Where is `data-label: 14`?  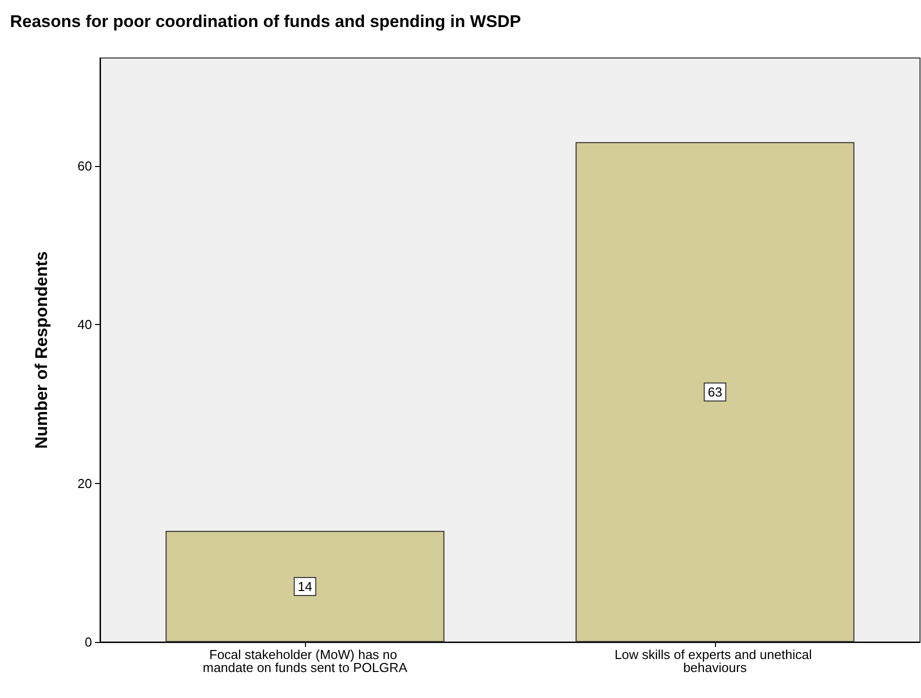
data-label: 14 is located at coordinates (305, 586).